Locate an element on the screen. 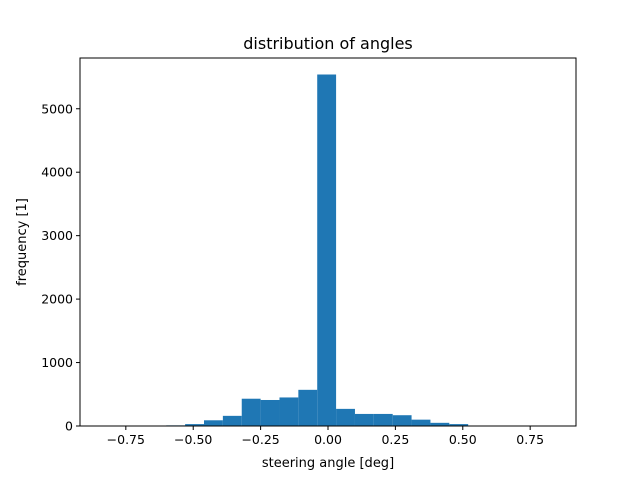 Image resolution: width=640 pixels, height=478 pixels. chart-title: distribution of angles is located at coordinates (328, 43).